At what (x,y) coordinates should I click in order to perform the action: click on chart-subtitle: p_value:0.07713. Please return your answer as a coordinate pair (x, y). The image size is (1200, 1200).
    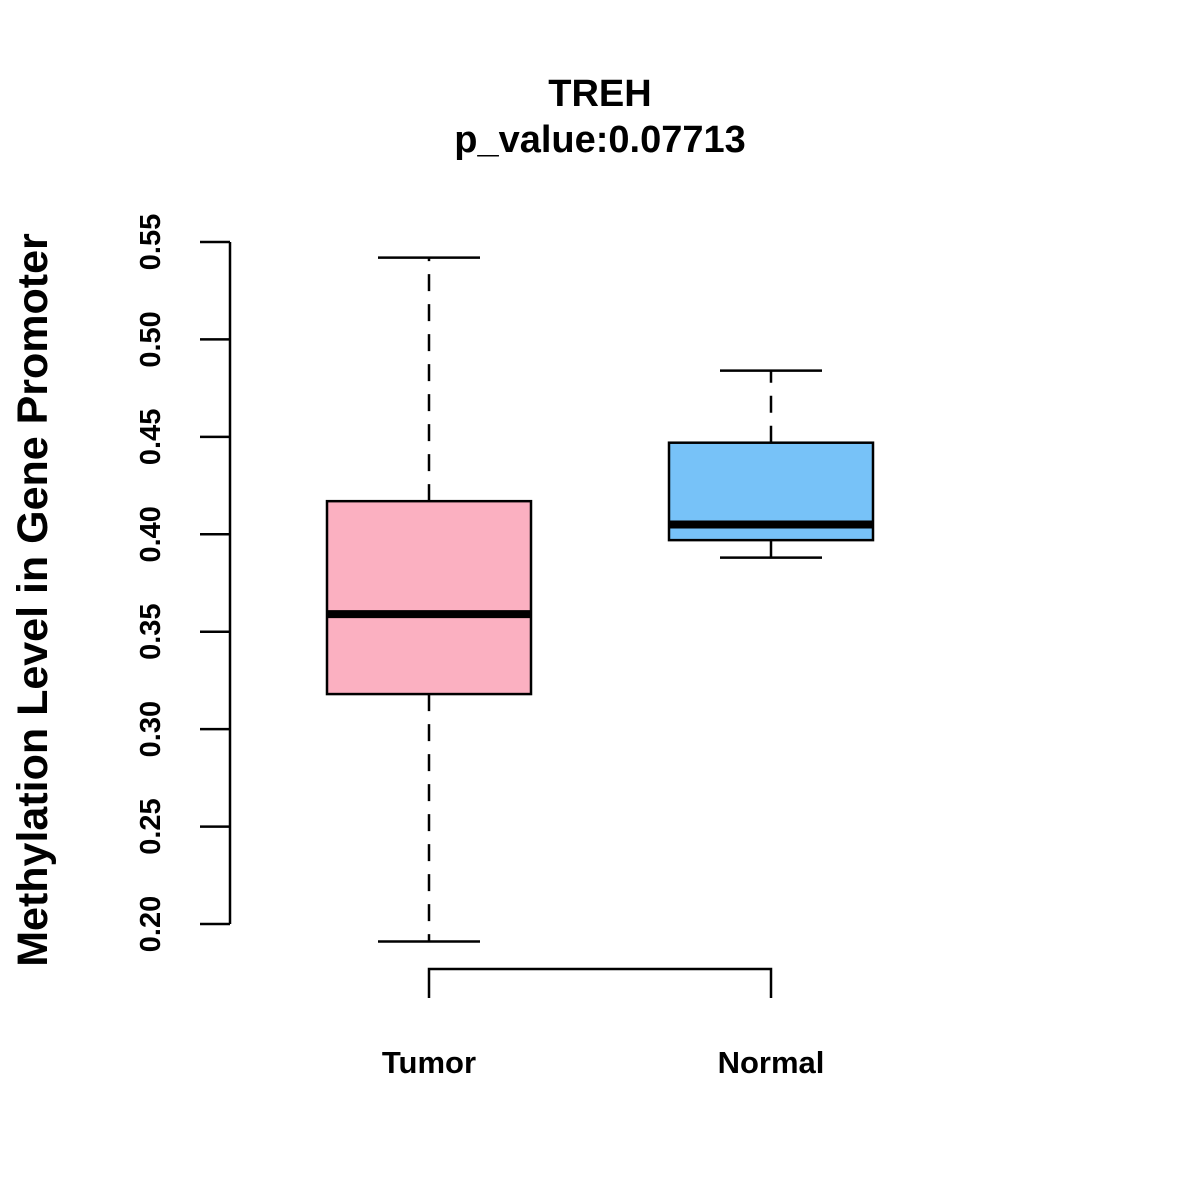
    Looking at the image, I should click on (600, 140).